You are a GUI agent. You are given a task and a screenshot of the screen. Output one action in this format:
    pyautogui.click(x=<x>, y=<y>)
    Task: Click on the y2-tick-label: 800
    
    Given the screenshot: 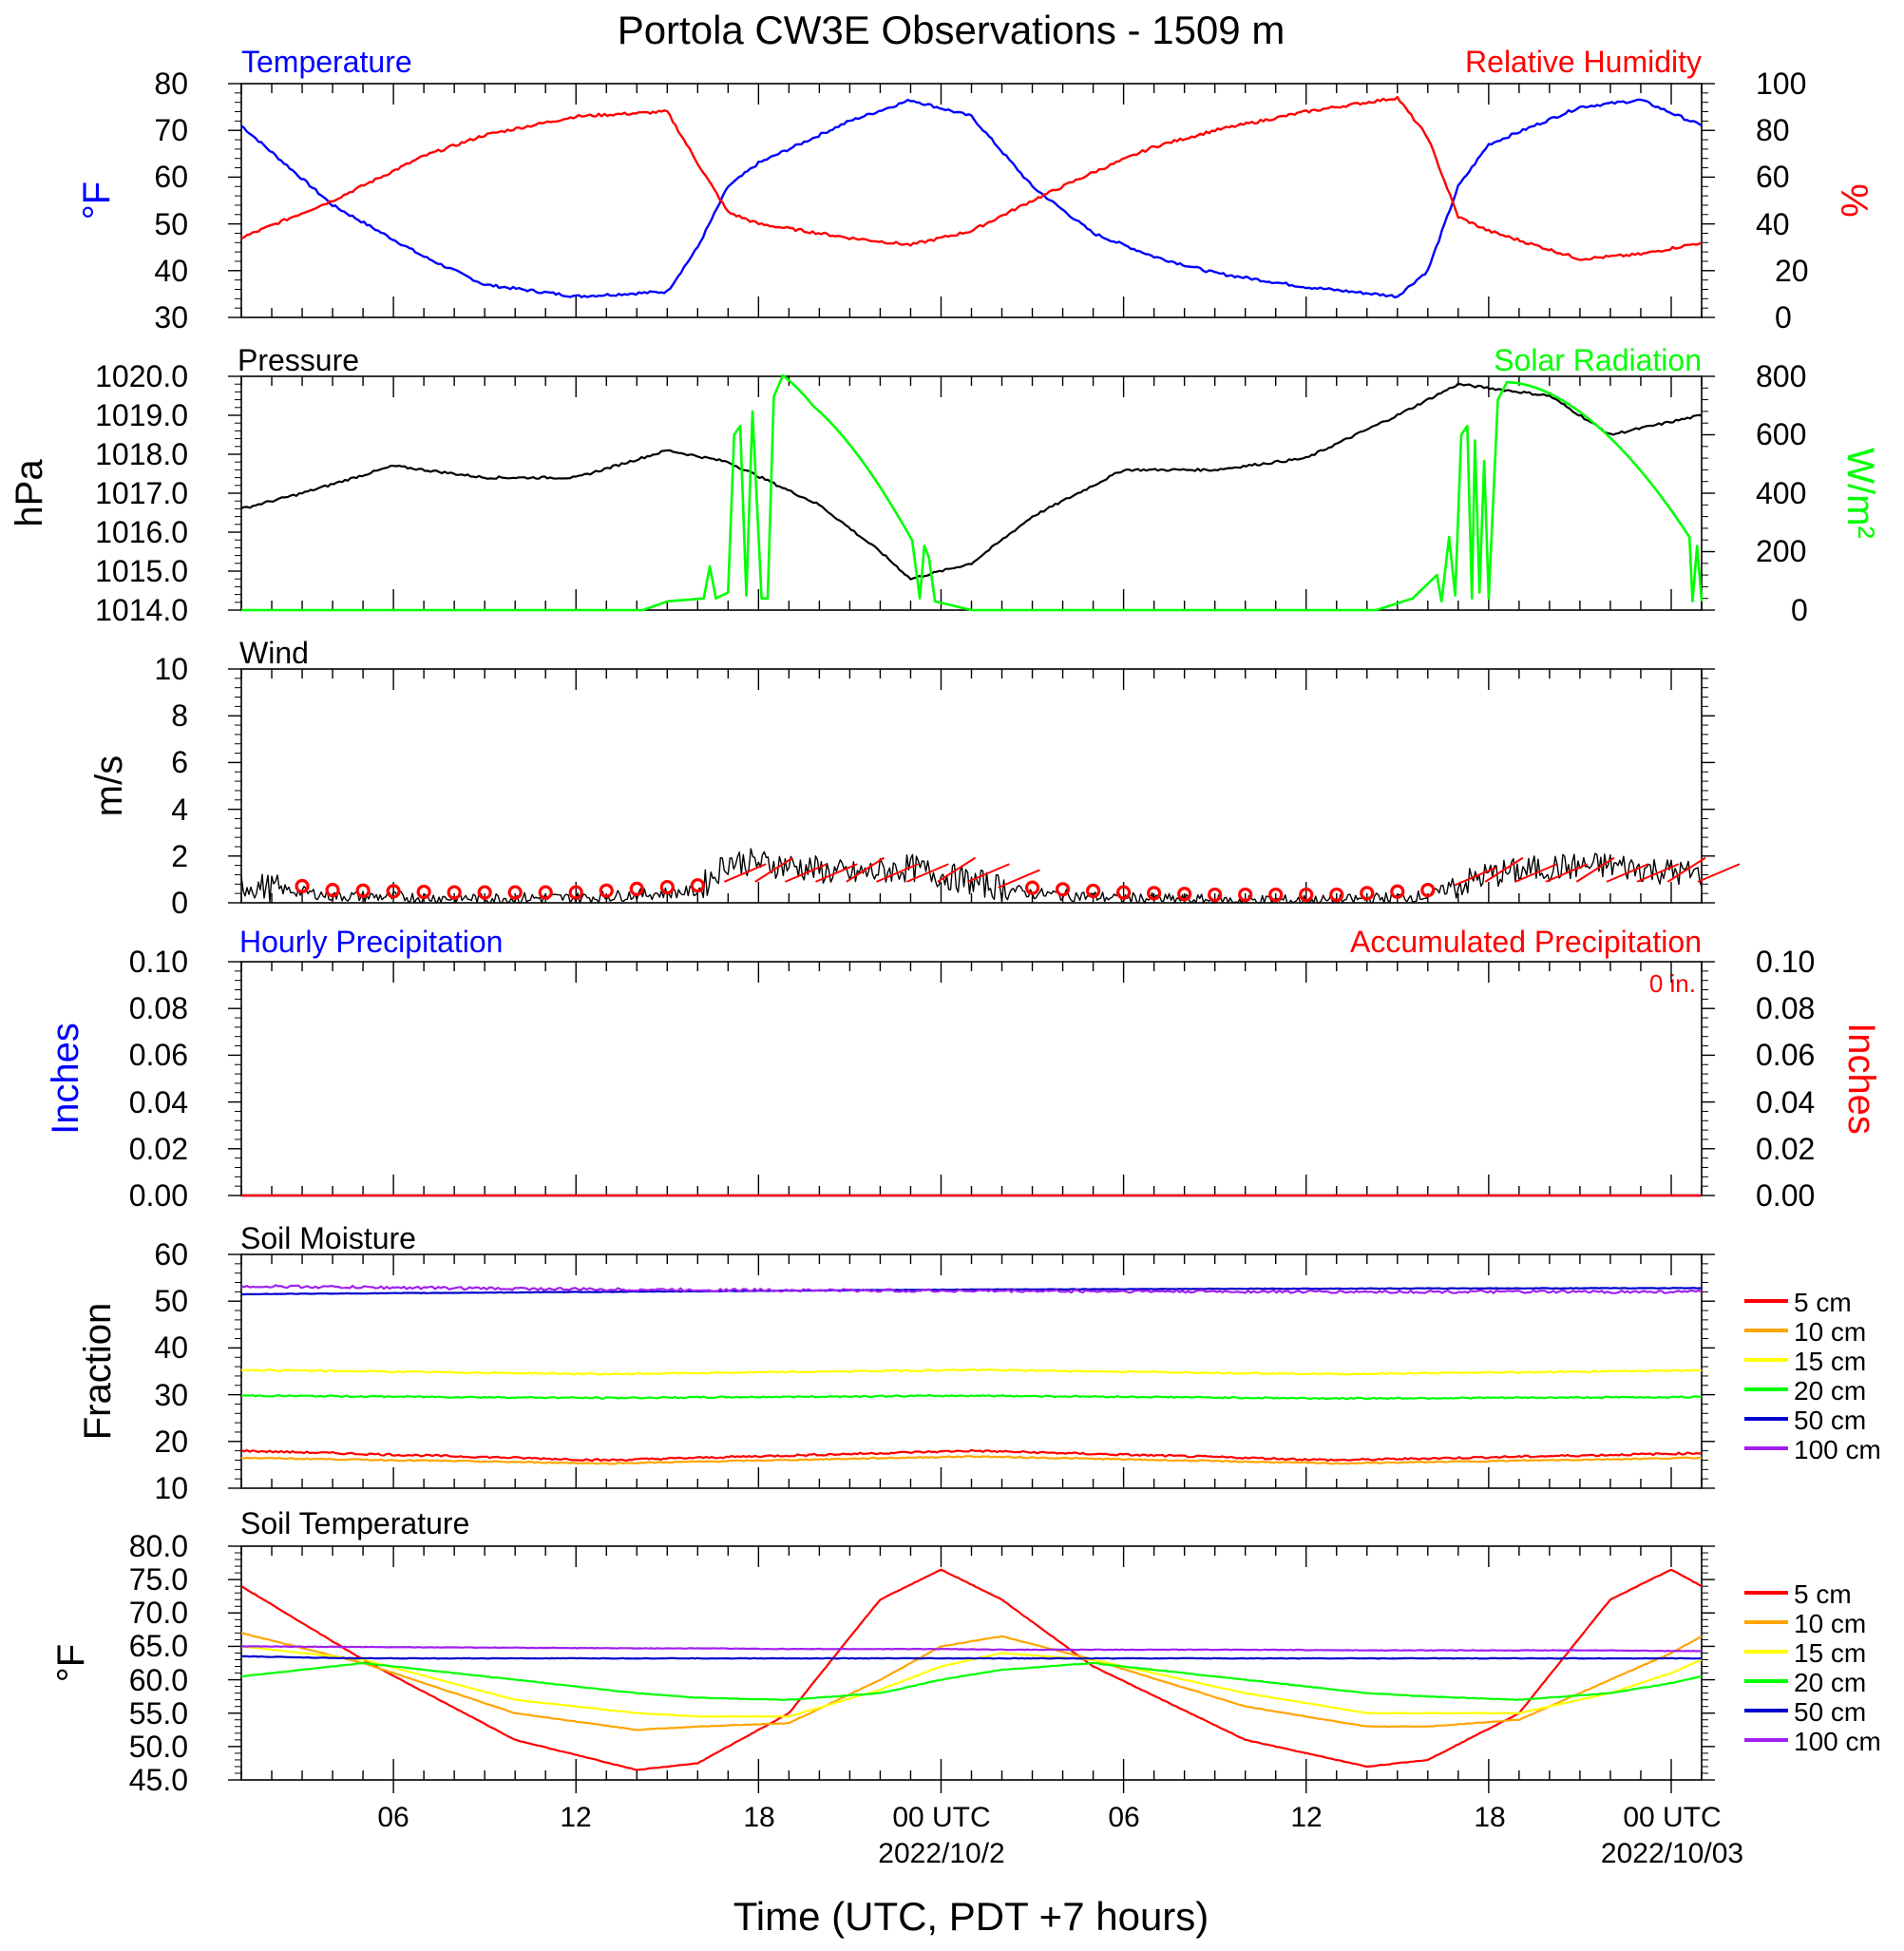 What is the action you would take?
    pyautogui.click(x=1781, y=376)
    